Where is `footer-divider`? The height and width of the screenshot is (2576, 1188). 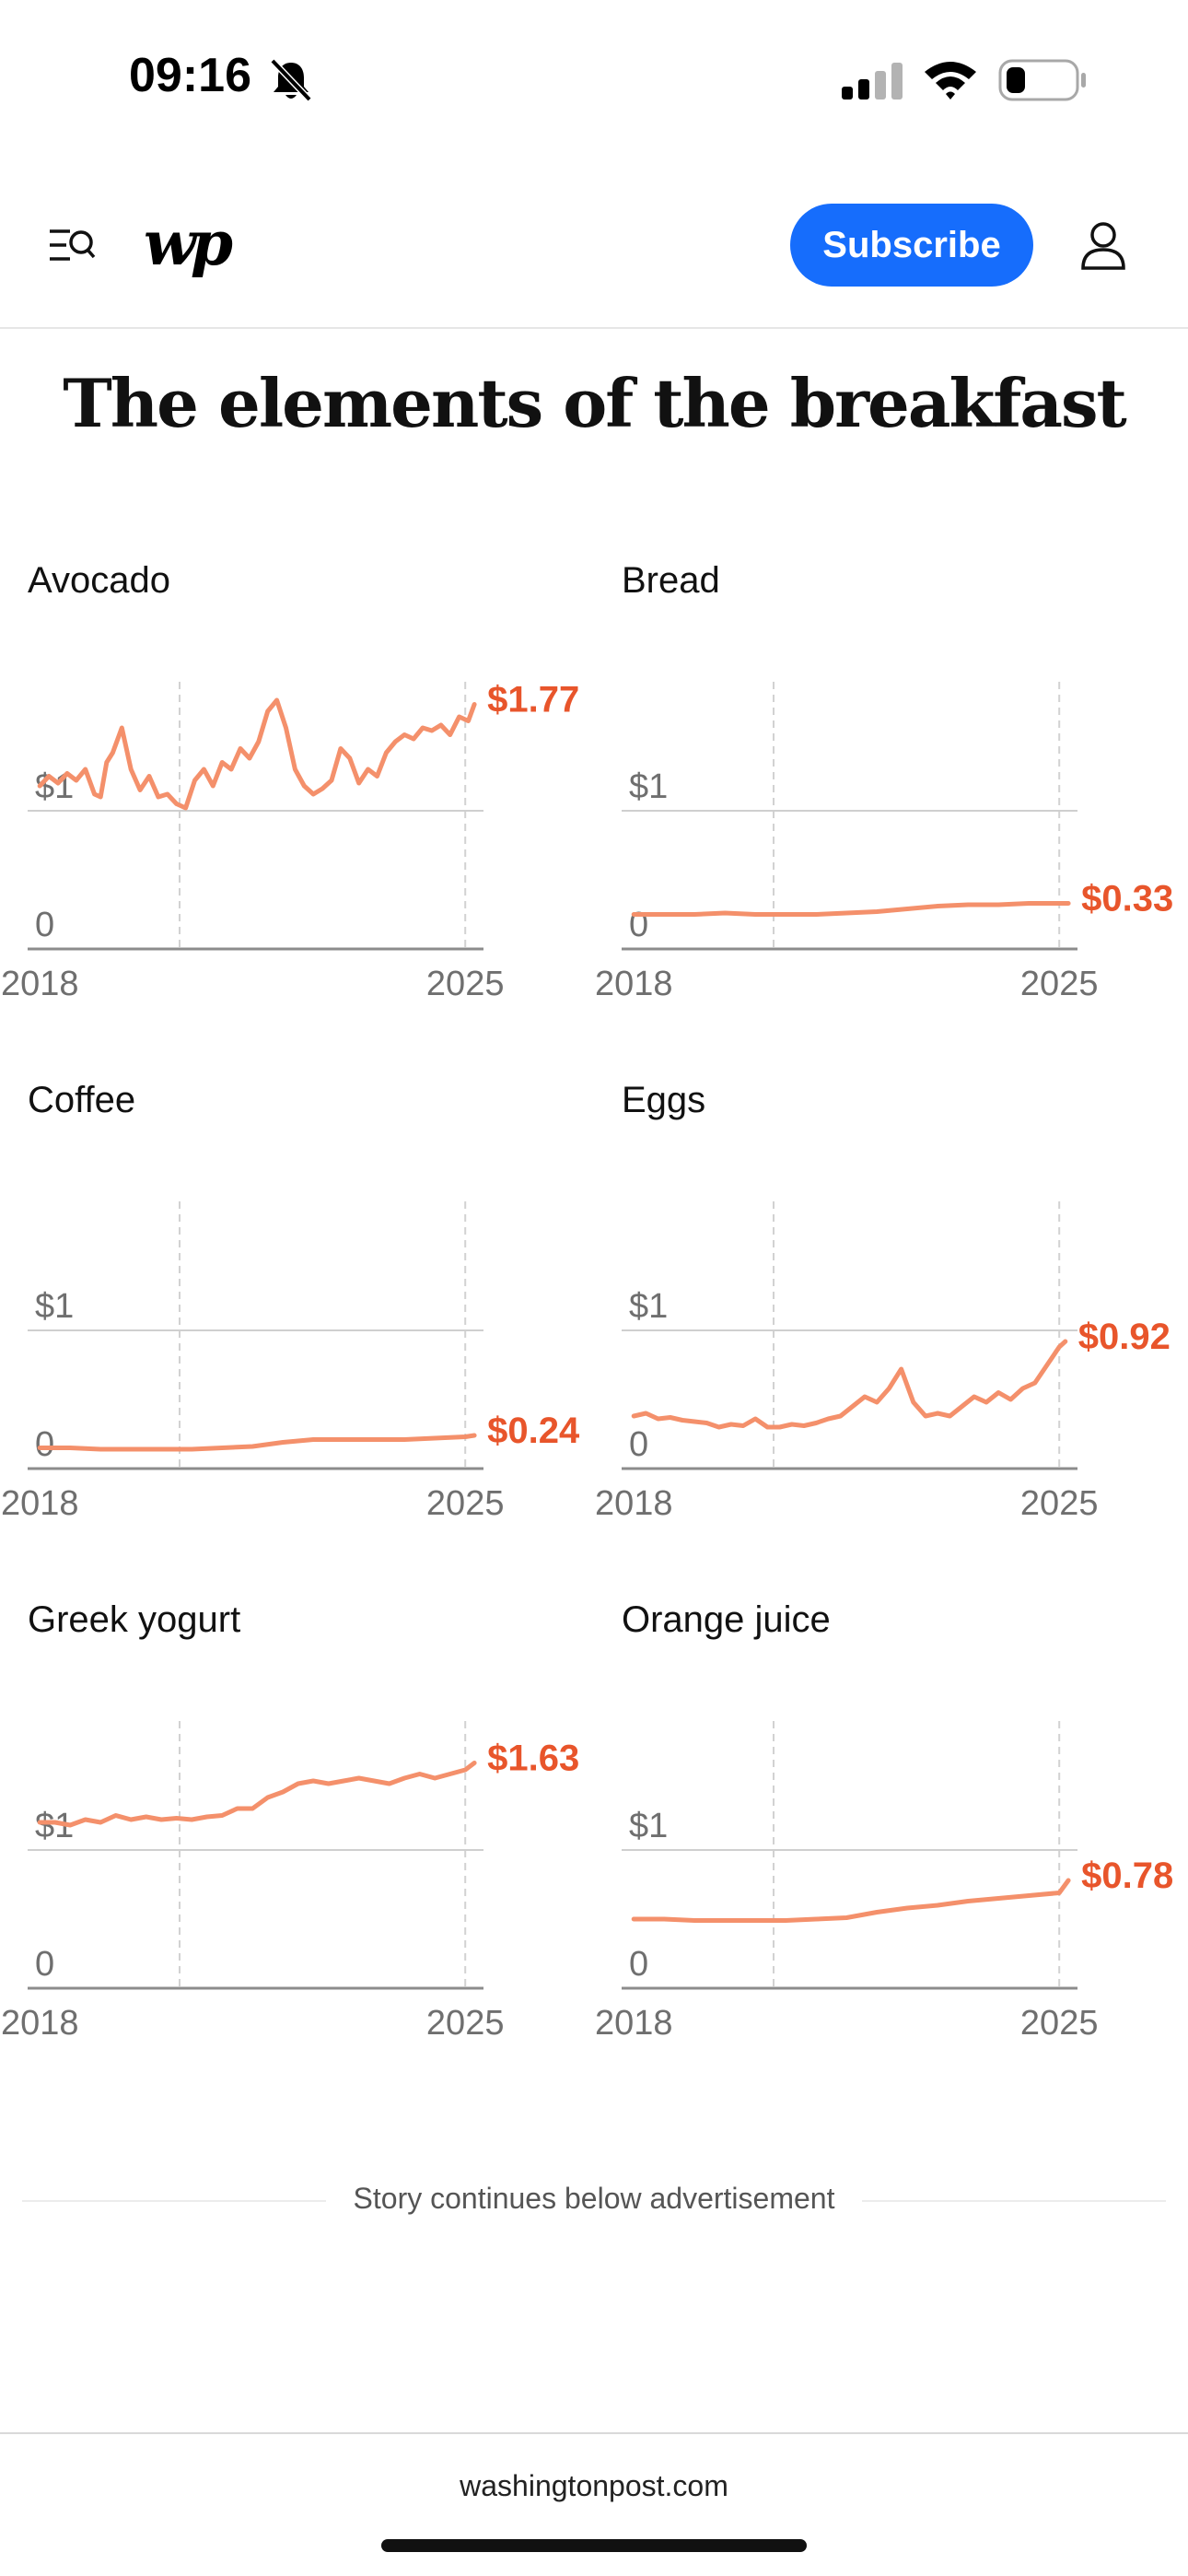 footer-divider is located at coordinates (594, 2433).